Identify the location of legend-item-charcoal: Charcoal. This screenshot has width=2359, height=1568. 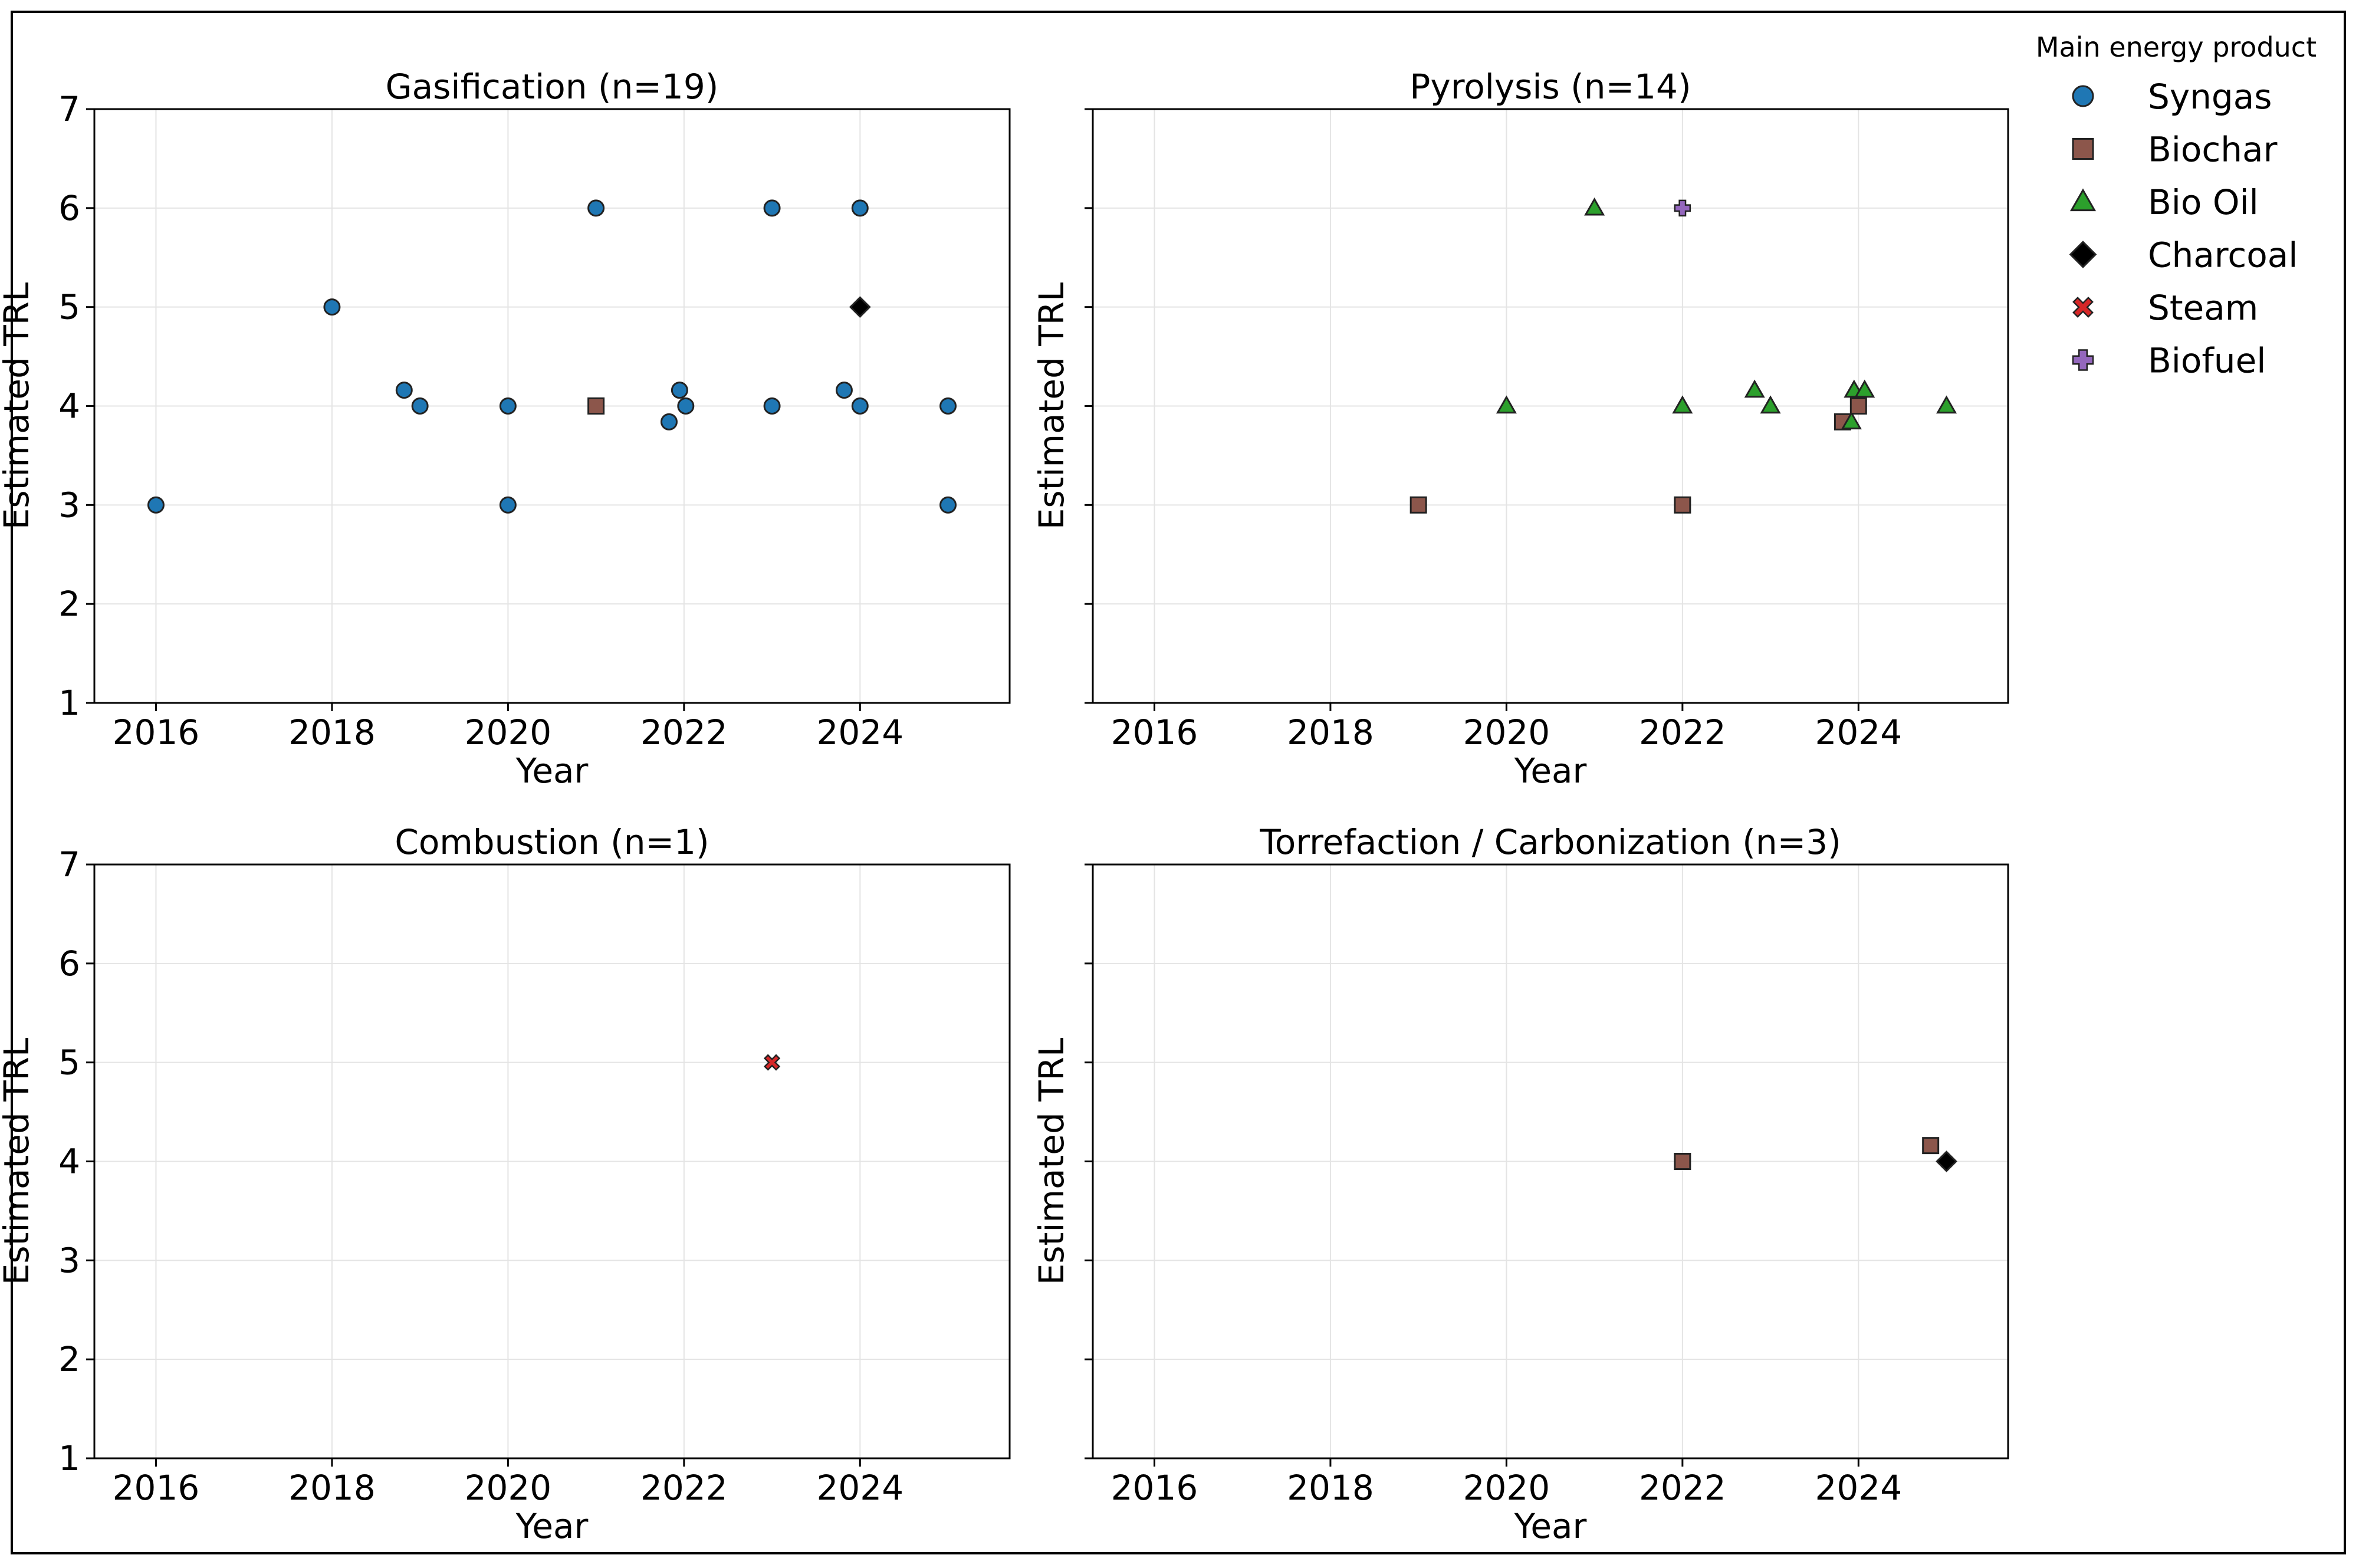
(2183, 255).